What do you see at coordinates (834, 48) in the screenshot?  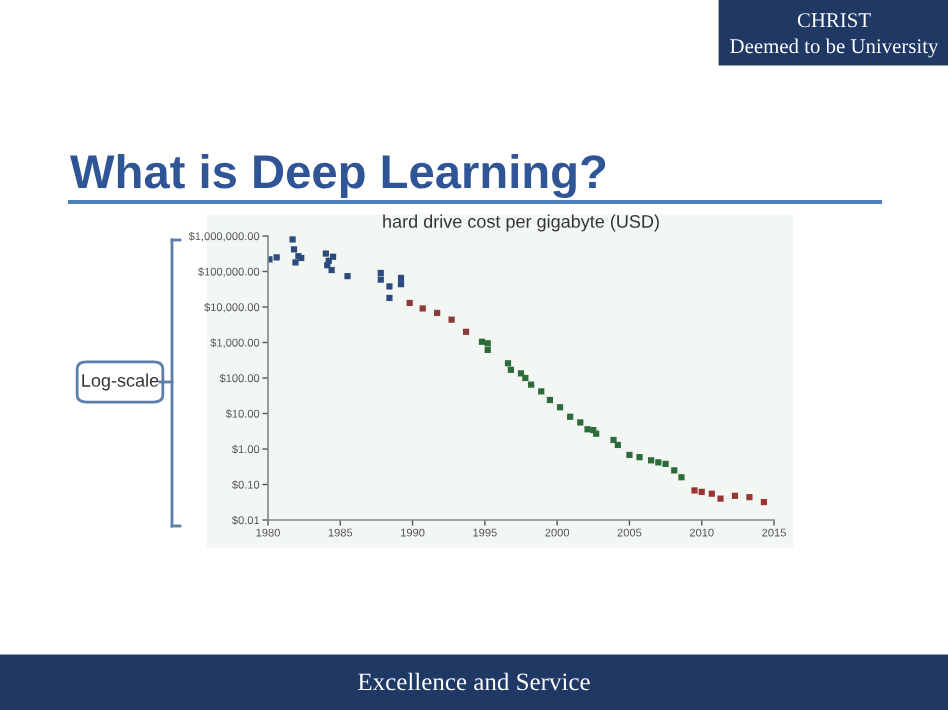 I see `text: Deemed to be University` at bounding box center [834, 48].